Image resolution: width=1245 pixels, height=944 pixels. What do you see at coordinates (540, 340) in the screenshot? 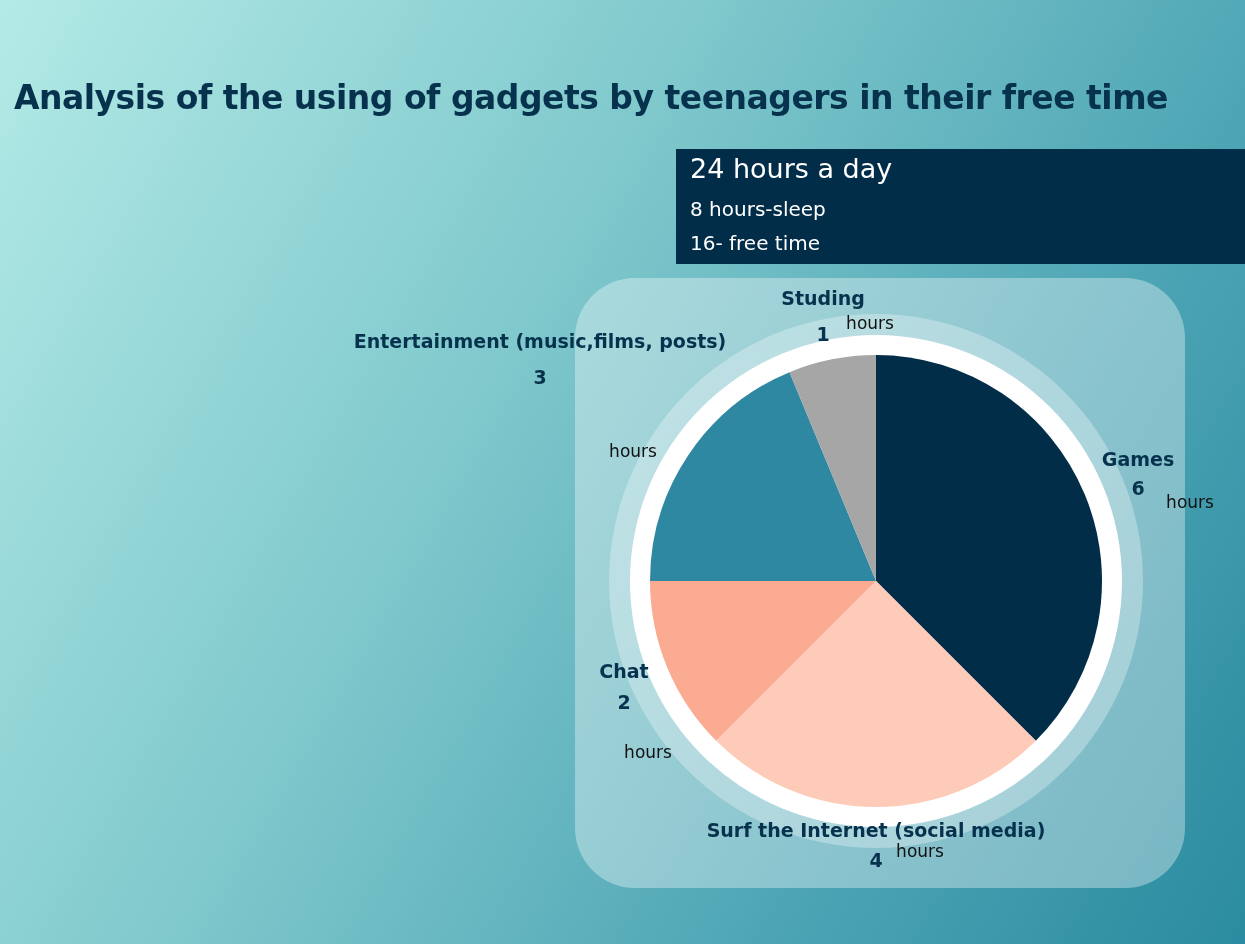
I see `slice-label: Entertainment (music,films, posts)` at bounding box center [540, 340].